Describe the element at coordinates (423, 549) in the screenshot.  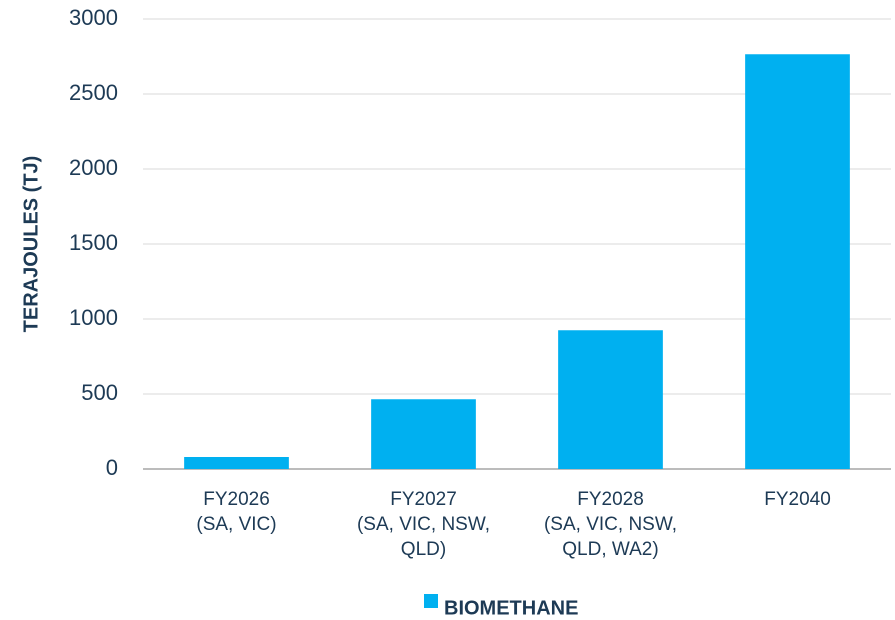
I see `x-tick-label: QLD)` at that location.